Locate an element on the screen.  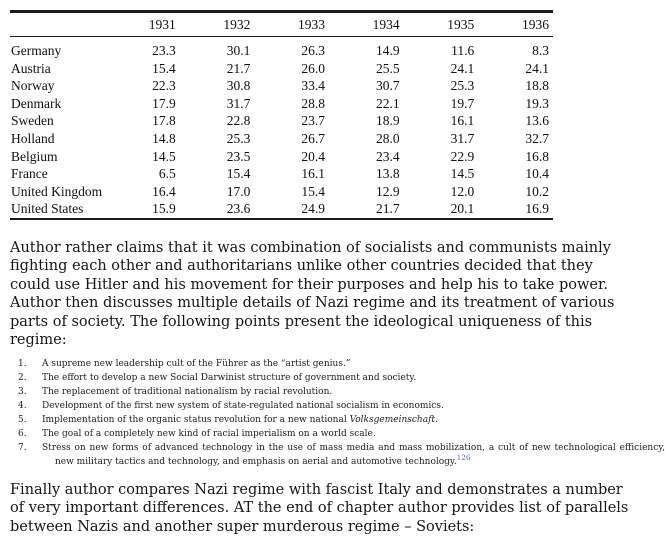
table-cell: 8.3 is located at coordinates (540, 50).